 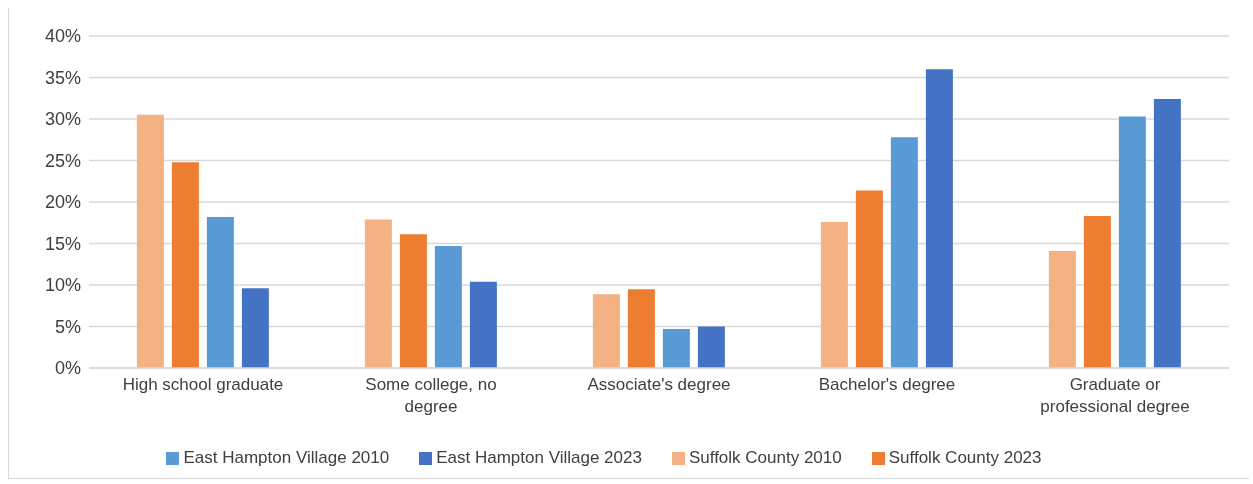 I want to click on y-tick-label: 20%, so click(x=62, y=202).